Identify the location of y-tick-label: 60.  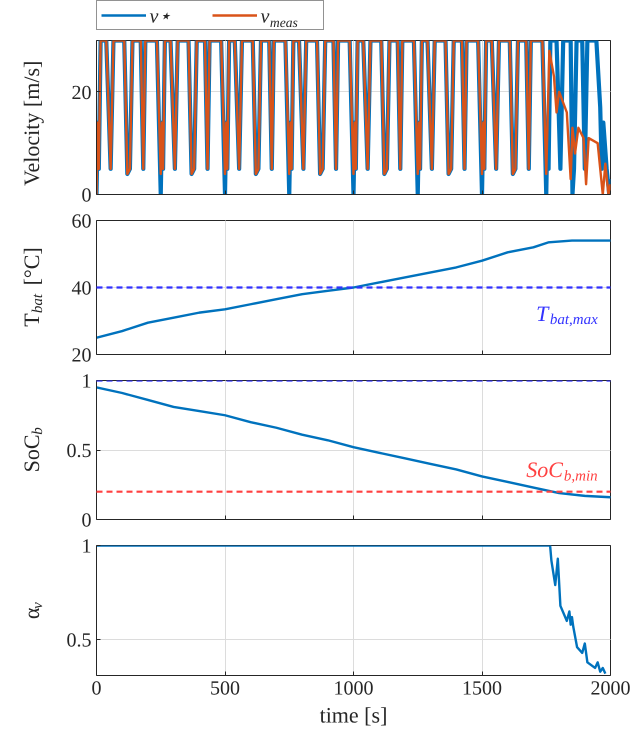
(82, 221).